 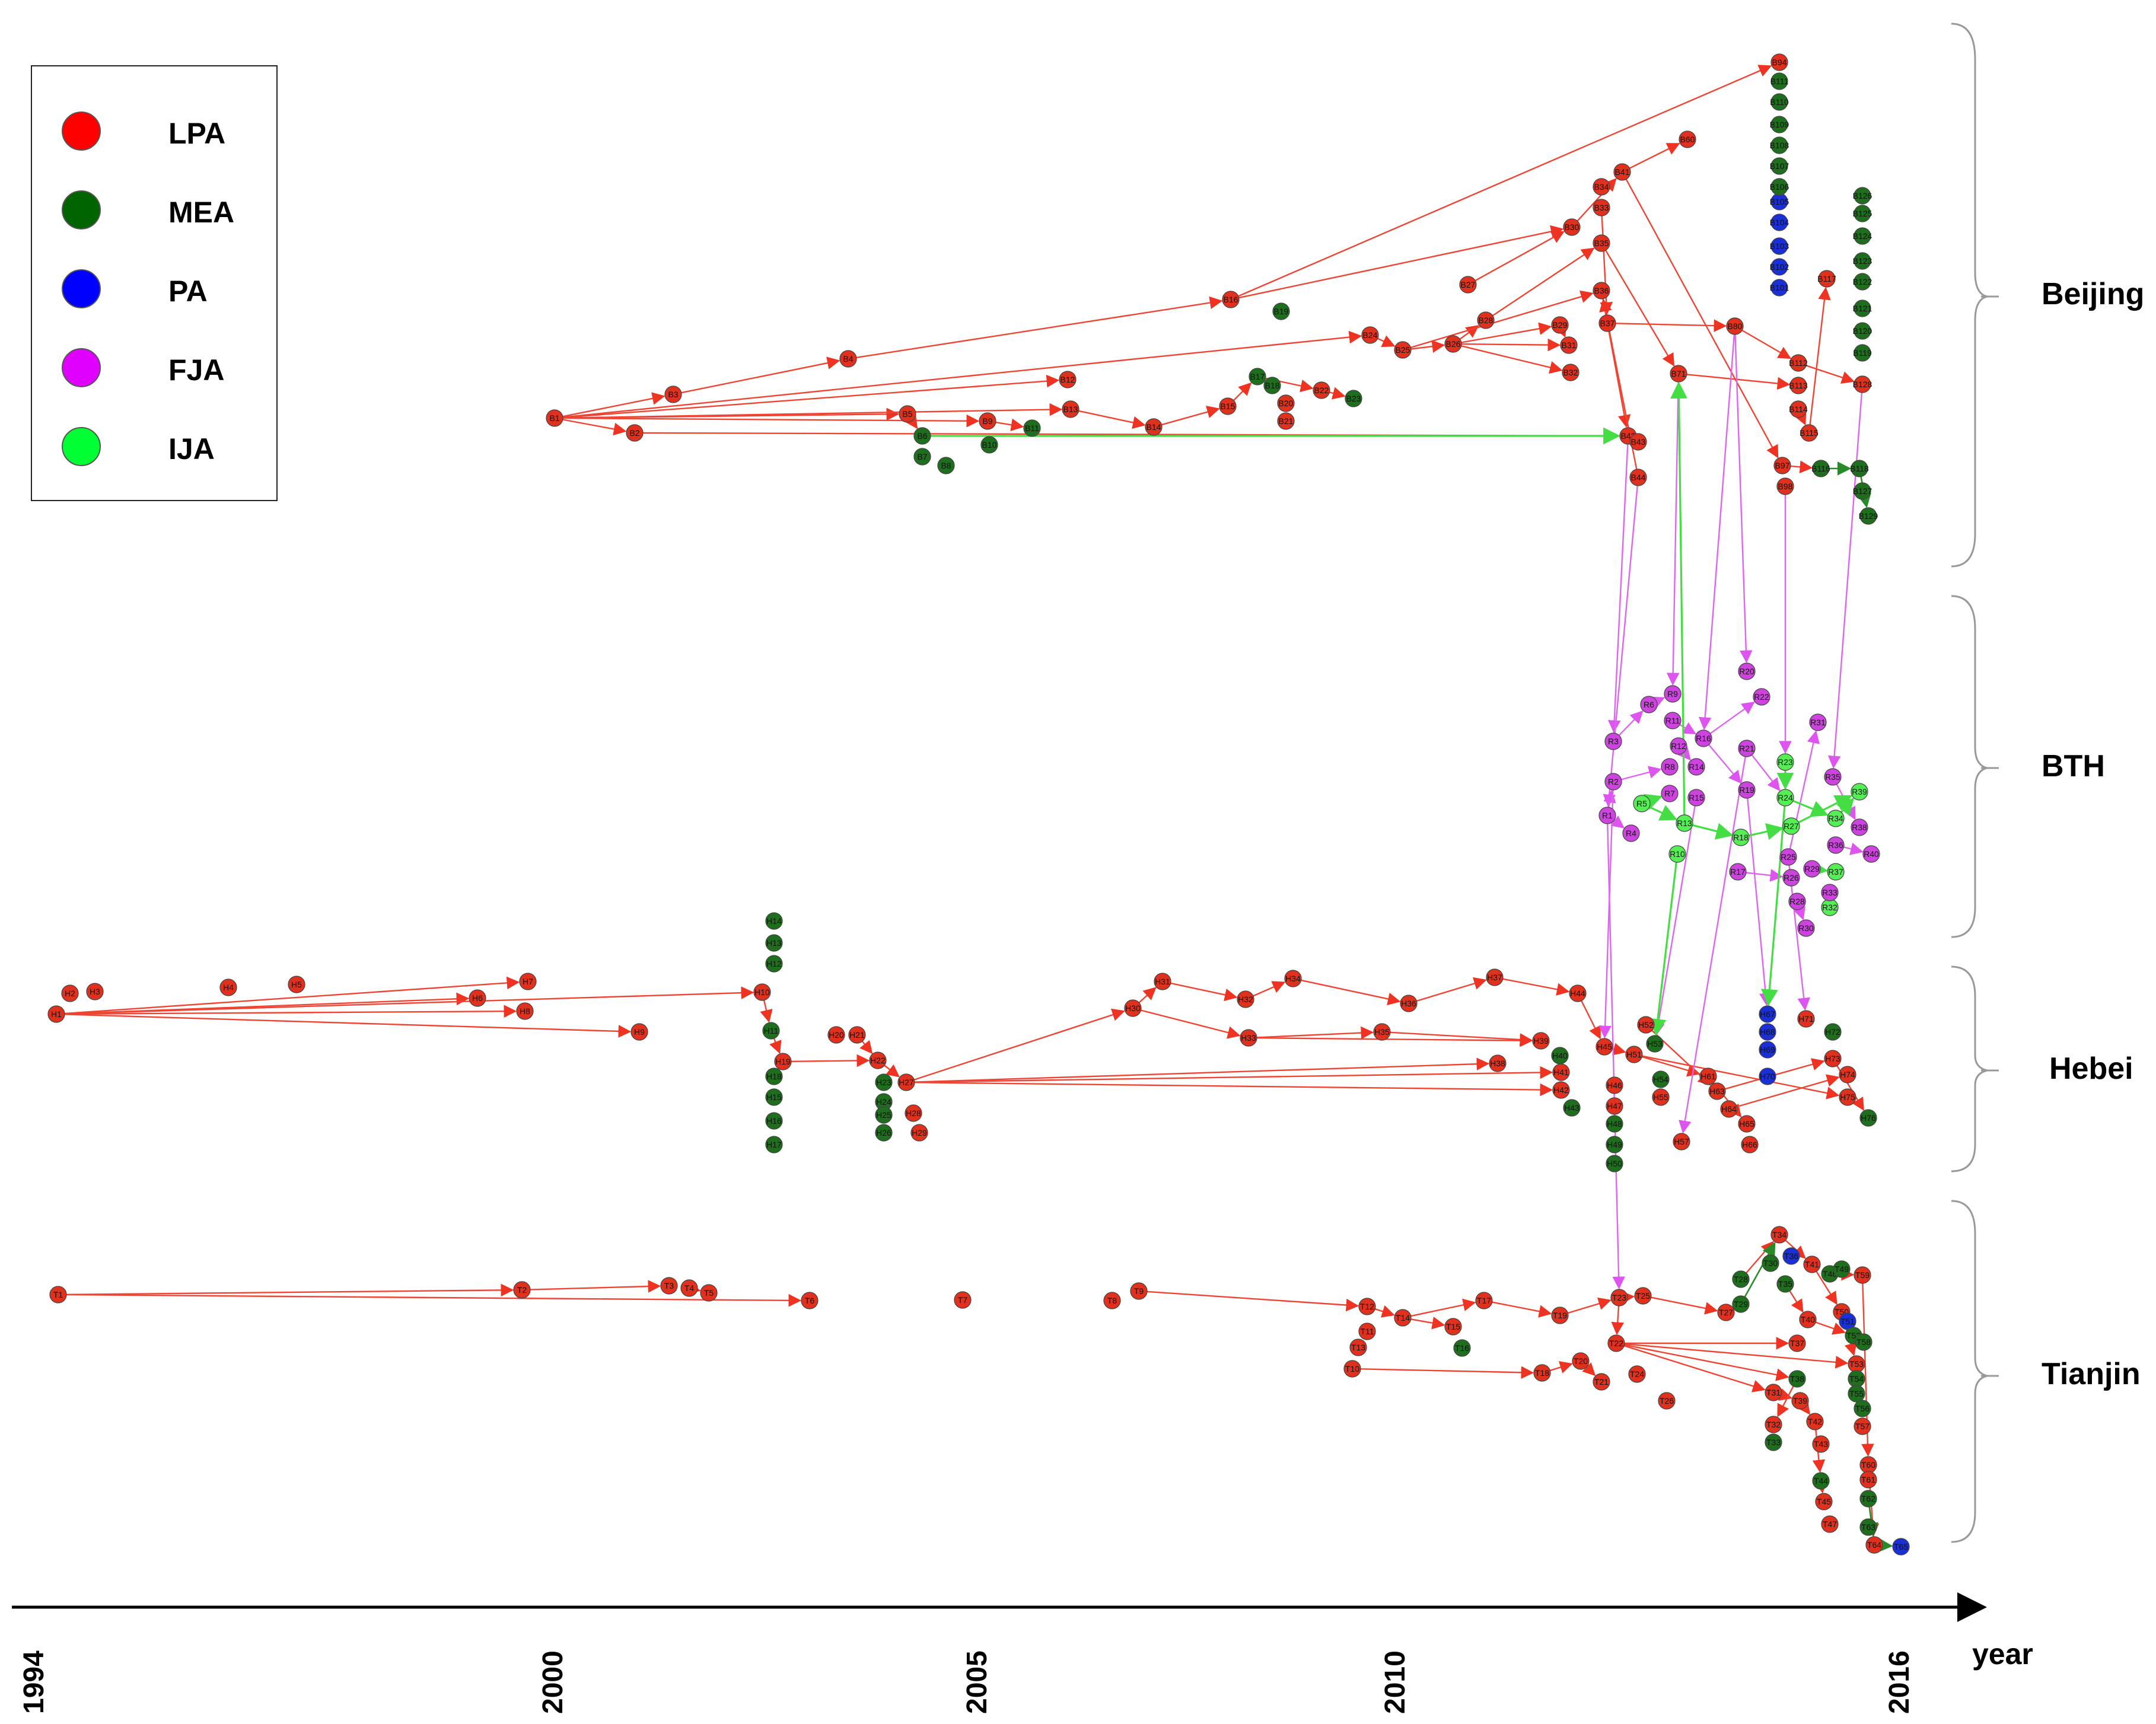 What do you see at coordinates (883, 1132) in the screenshot?
I see `node-H26-label: H26` at bounding box center [883, 1132].